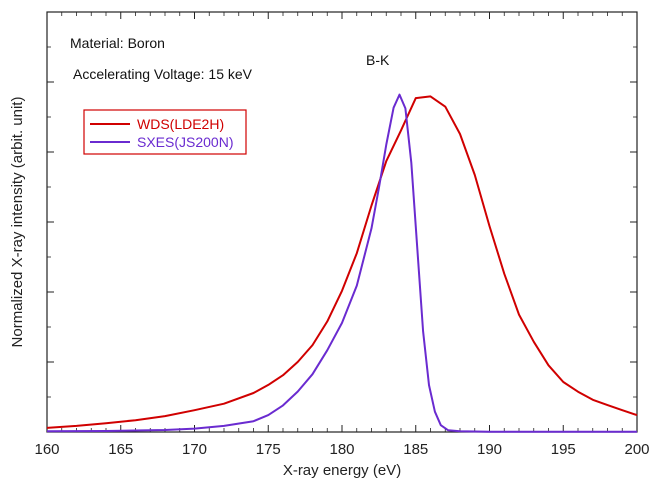 This screenshot has width=650, height=481. Describe the element at coordinates (342, 470) in the screenshot. I see `x-axis-title: X-ray energy (eV)` at that location.